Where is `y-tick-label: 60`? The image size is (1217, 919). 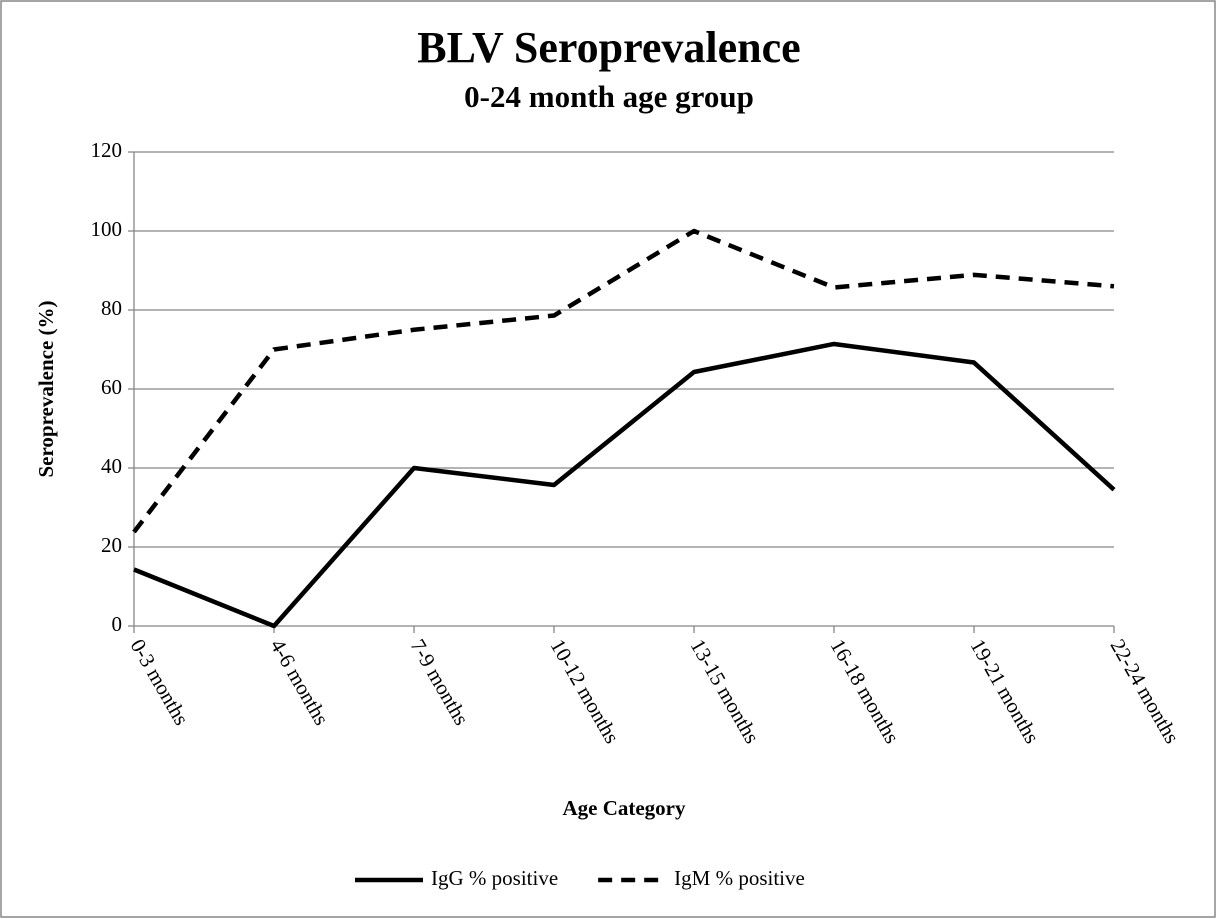
y-tick-label: 60 is located at coordinates (111, 387).